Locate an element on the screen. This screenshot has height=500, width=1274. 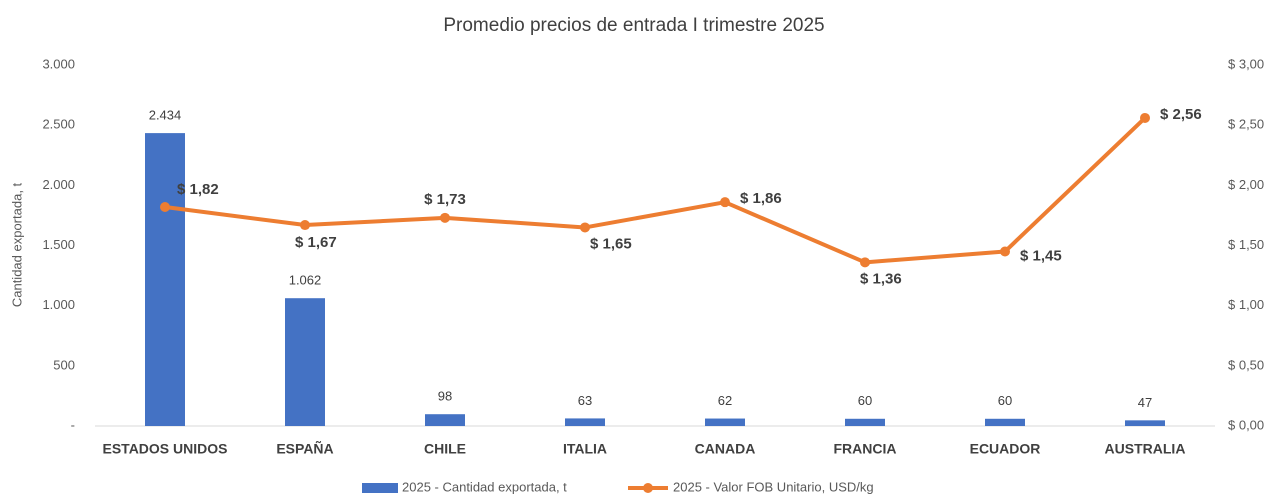
x-tick-label: ESTADOS UNIDOS is located at coordinates (165, 449).